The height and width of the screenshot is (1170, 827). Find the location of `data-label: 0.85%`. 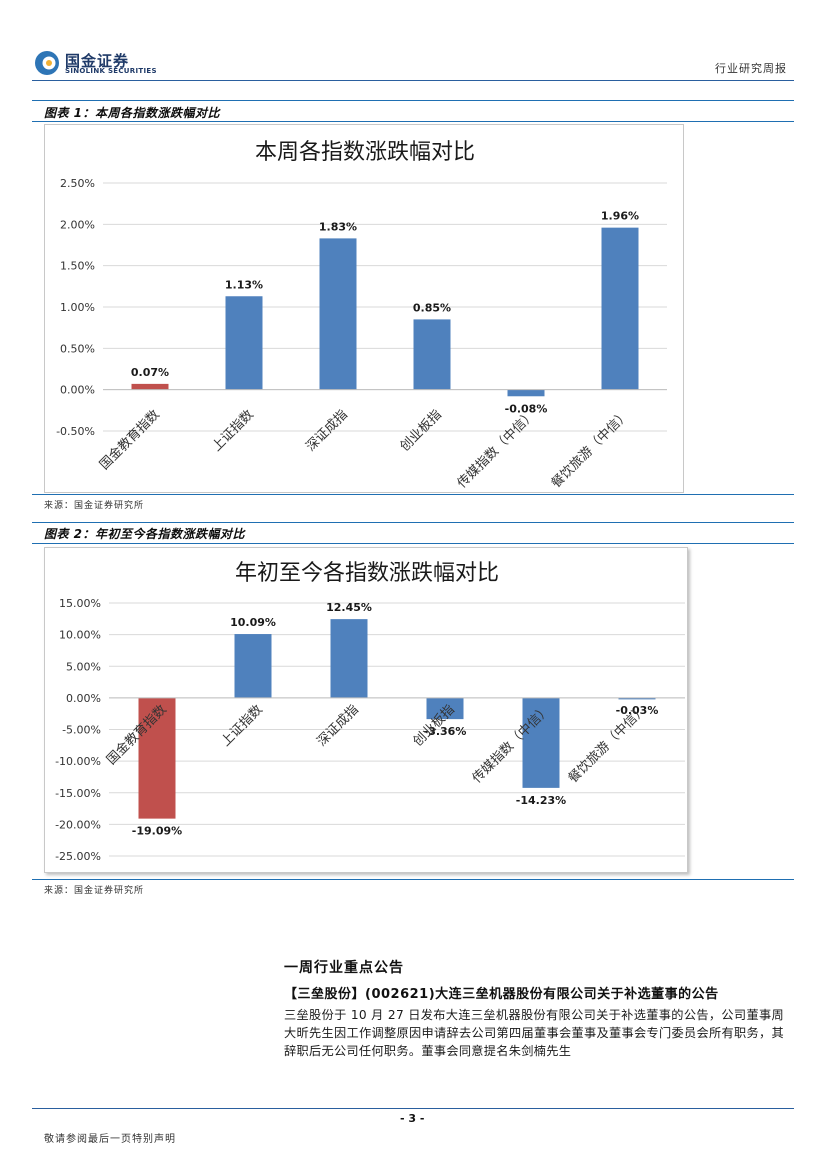

data-label: 0.85% is located at coordinates (432, 307).